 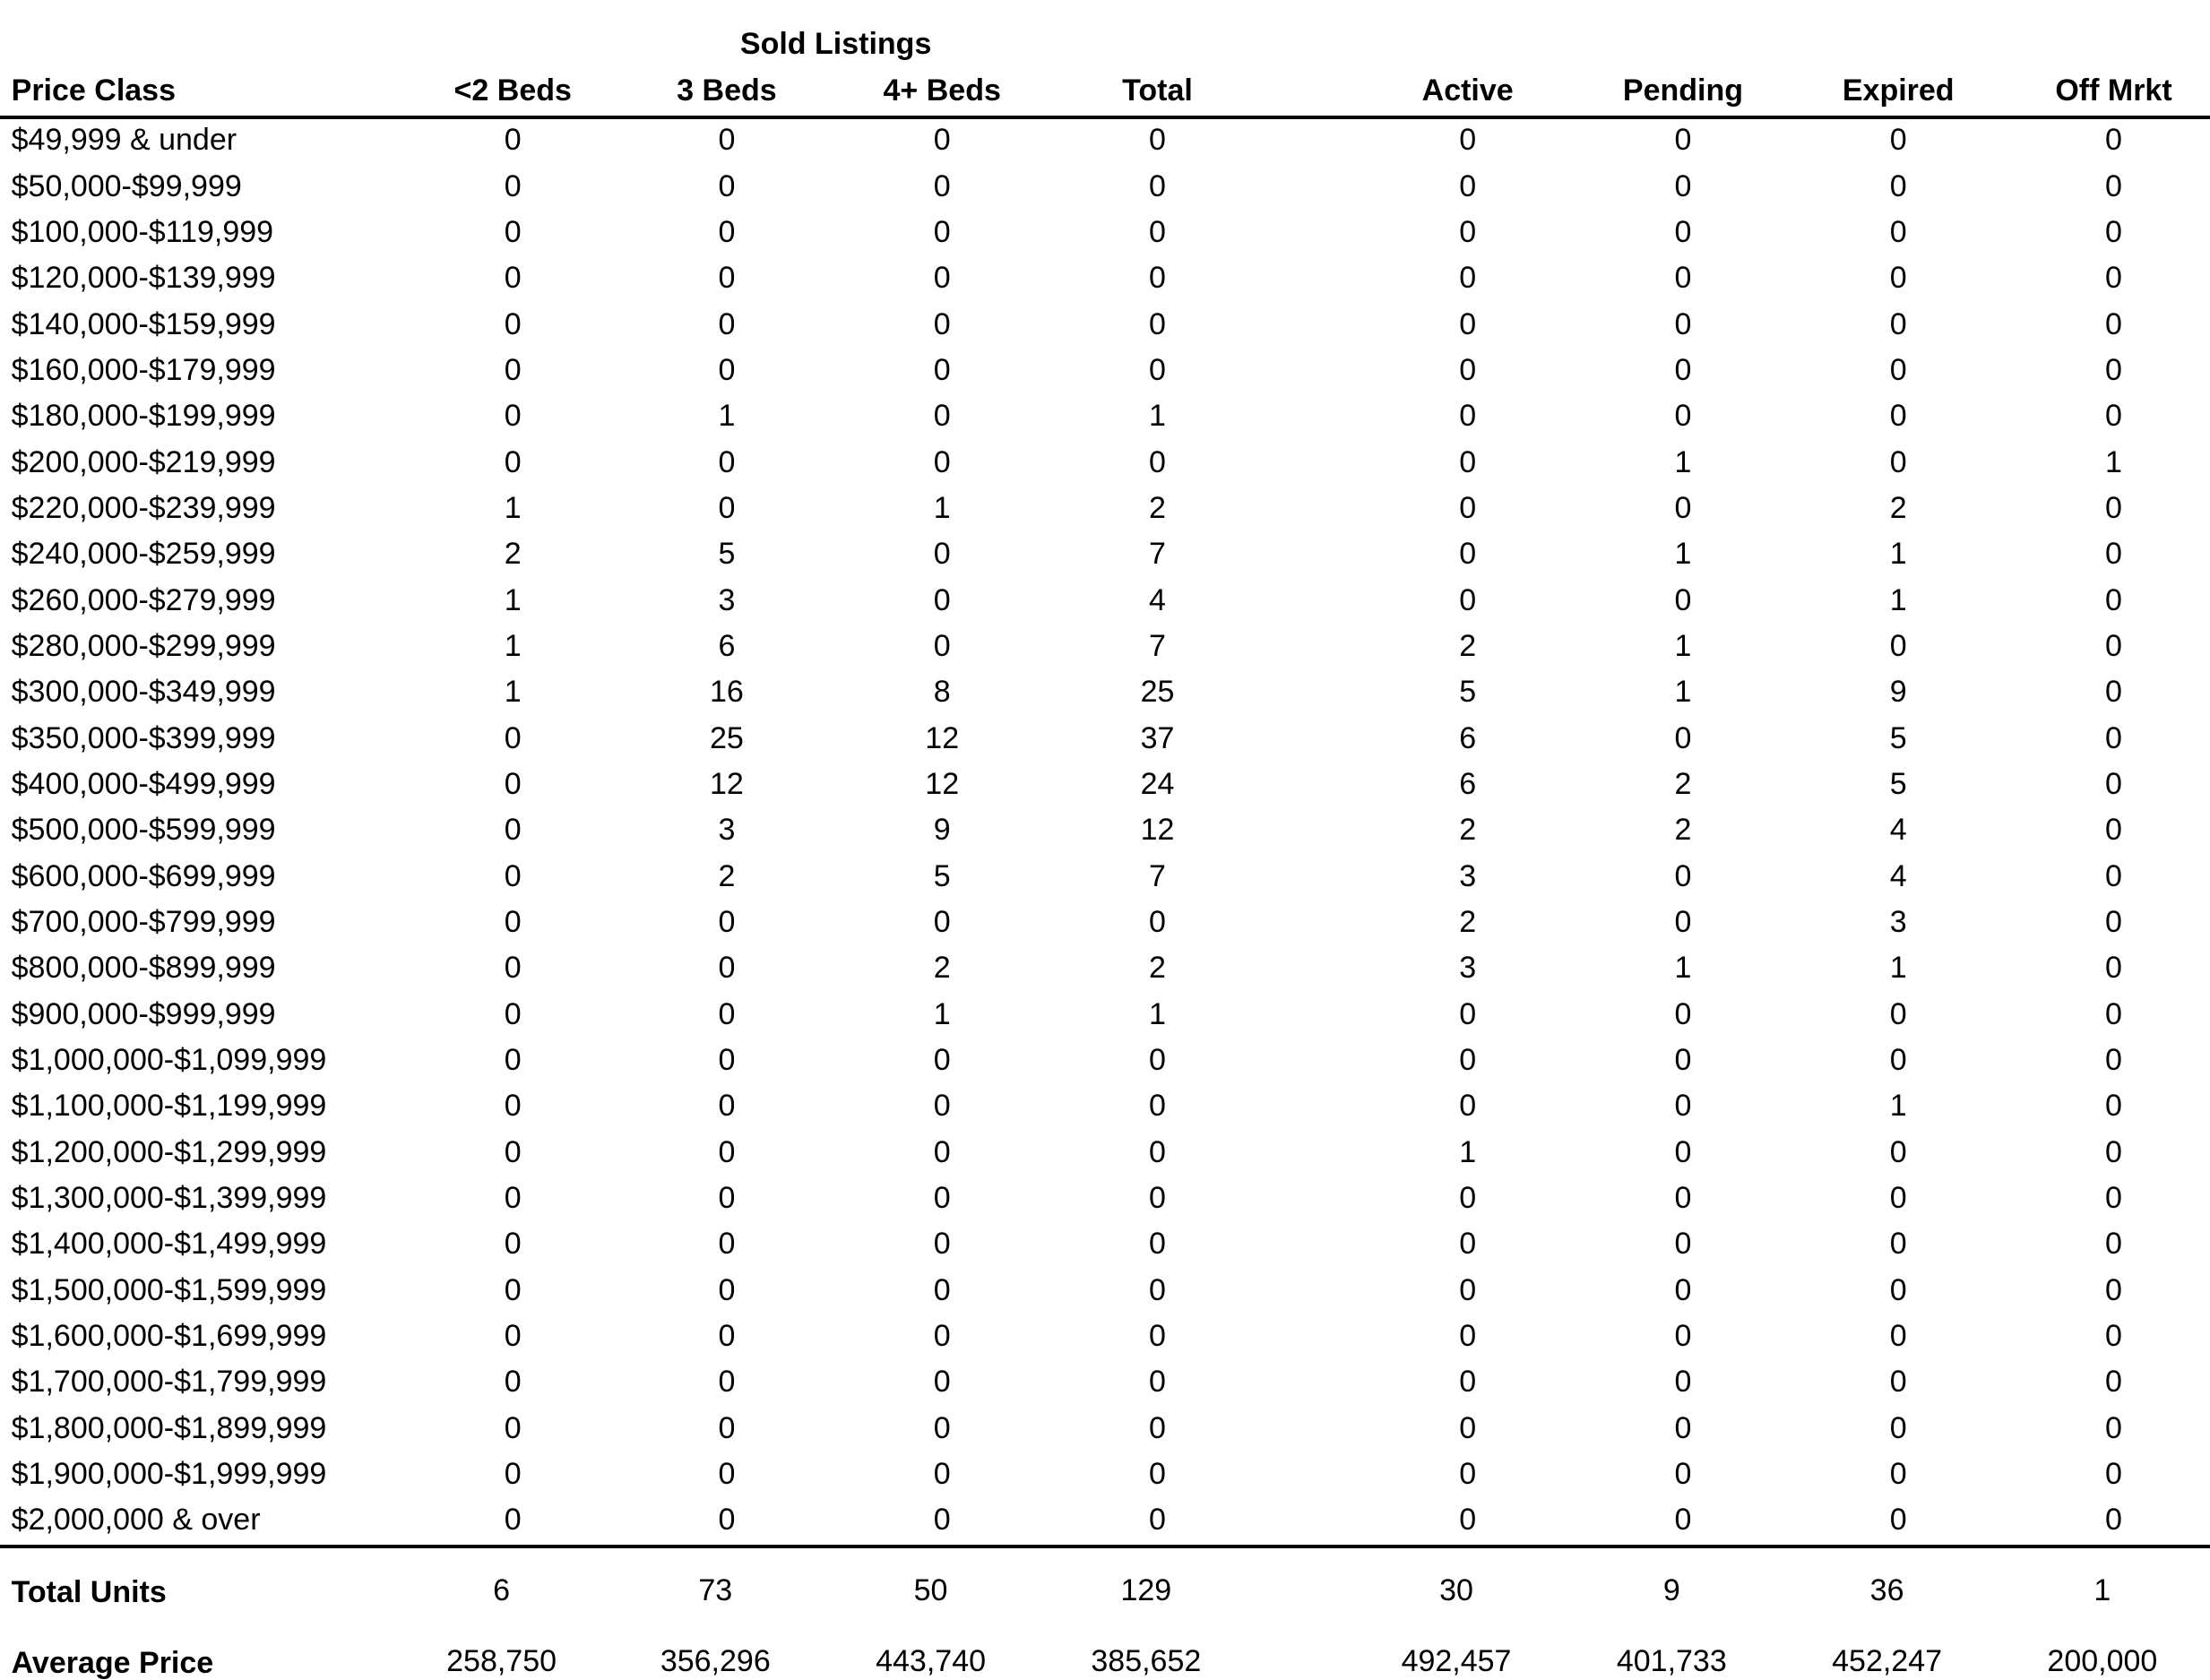 What do you see at coordinates (143, 462) in the screenshot?
I see `row-label: $200,000-$219,999` at bounding box center [143, 462].